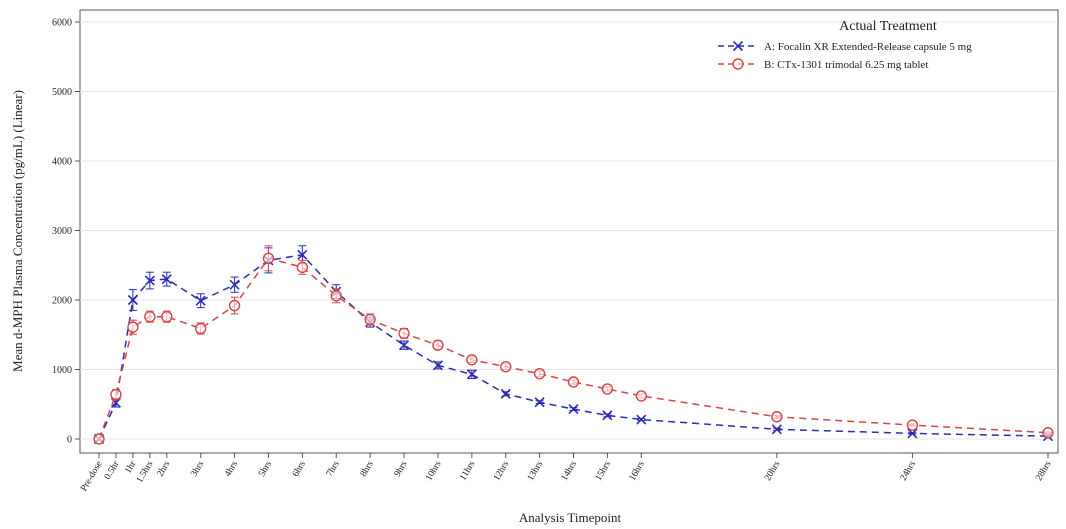 Image resolution: width=1066 pixels, height=529 pixels. What do you see at coordinates (265, 468) in the screenshot?
I see `x-tick-label: 5hrs` at bounding box center [265, 468].